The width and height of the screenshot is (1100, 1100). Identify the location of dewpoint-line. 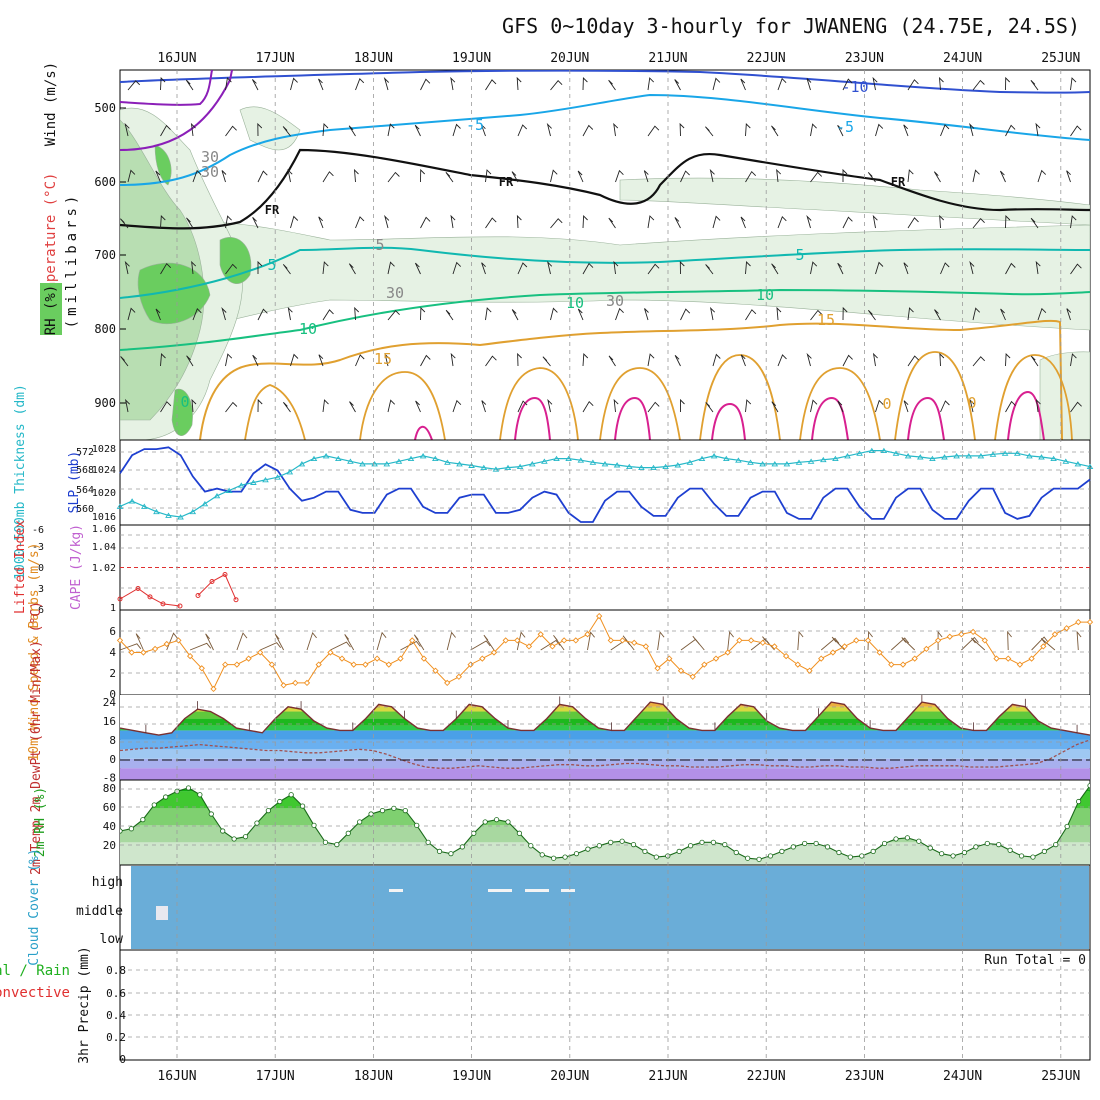
(605, 754).